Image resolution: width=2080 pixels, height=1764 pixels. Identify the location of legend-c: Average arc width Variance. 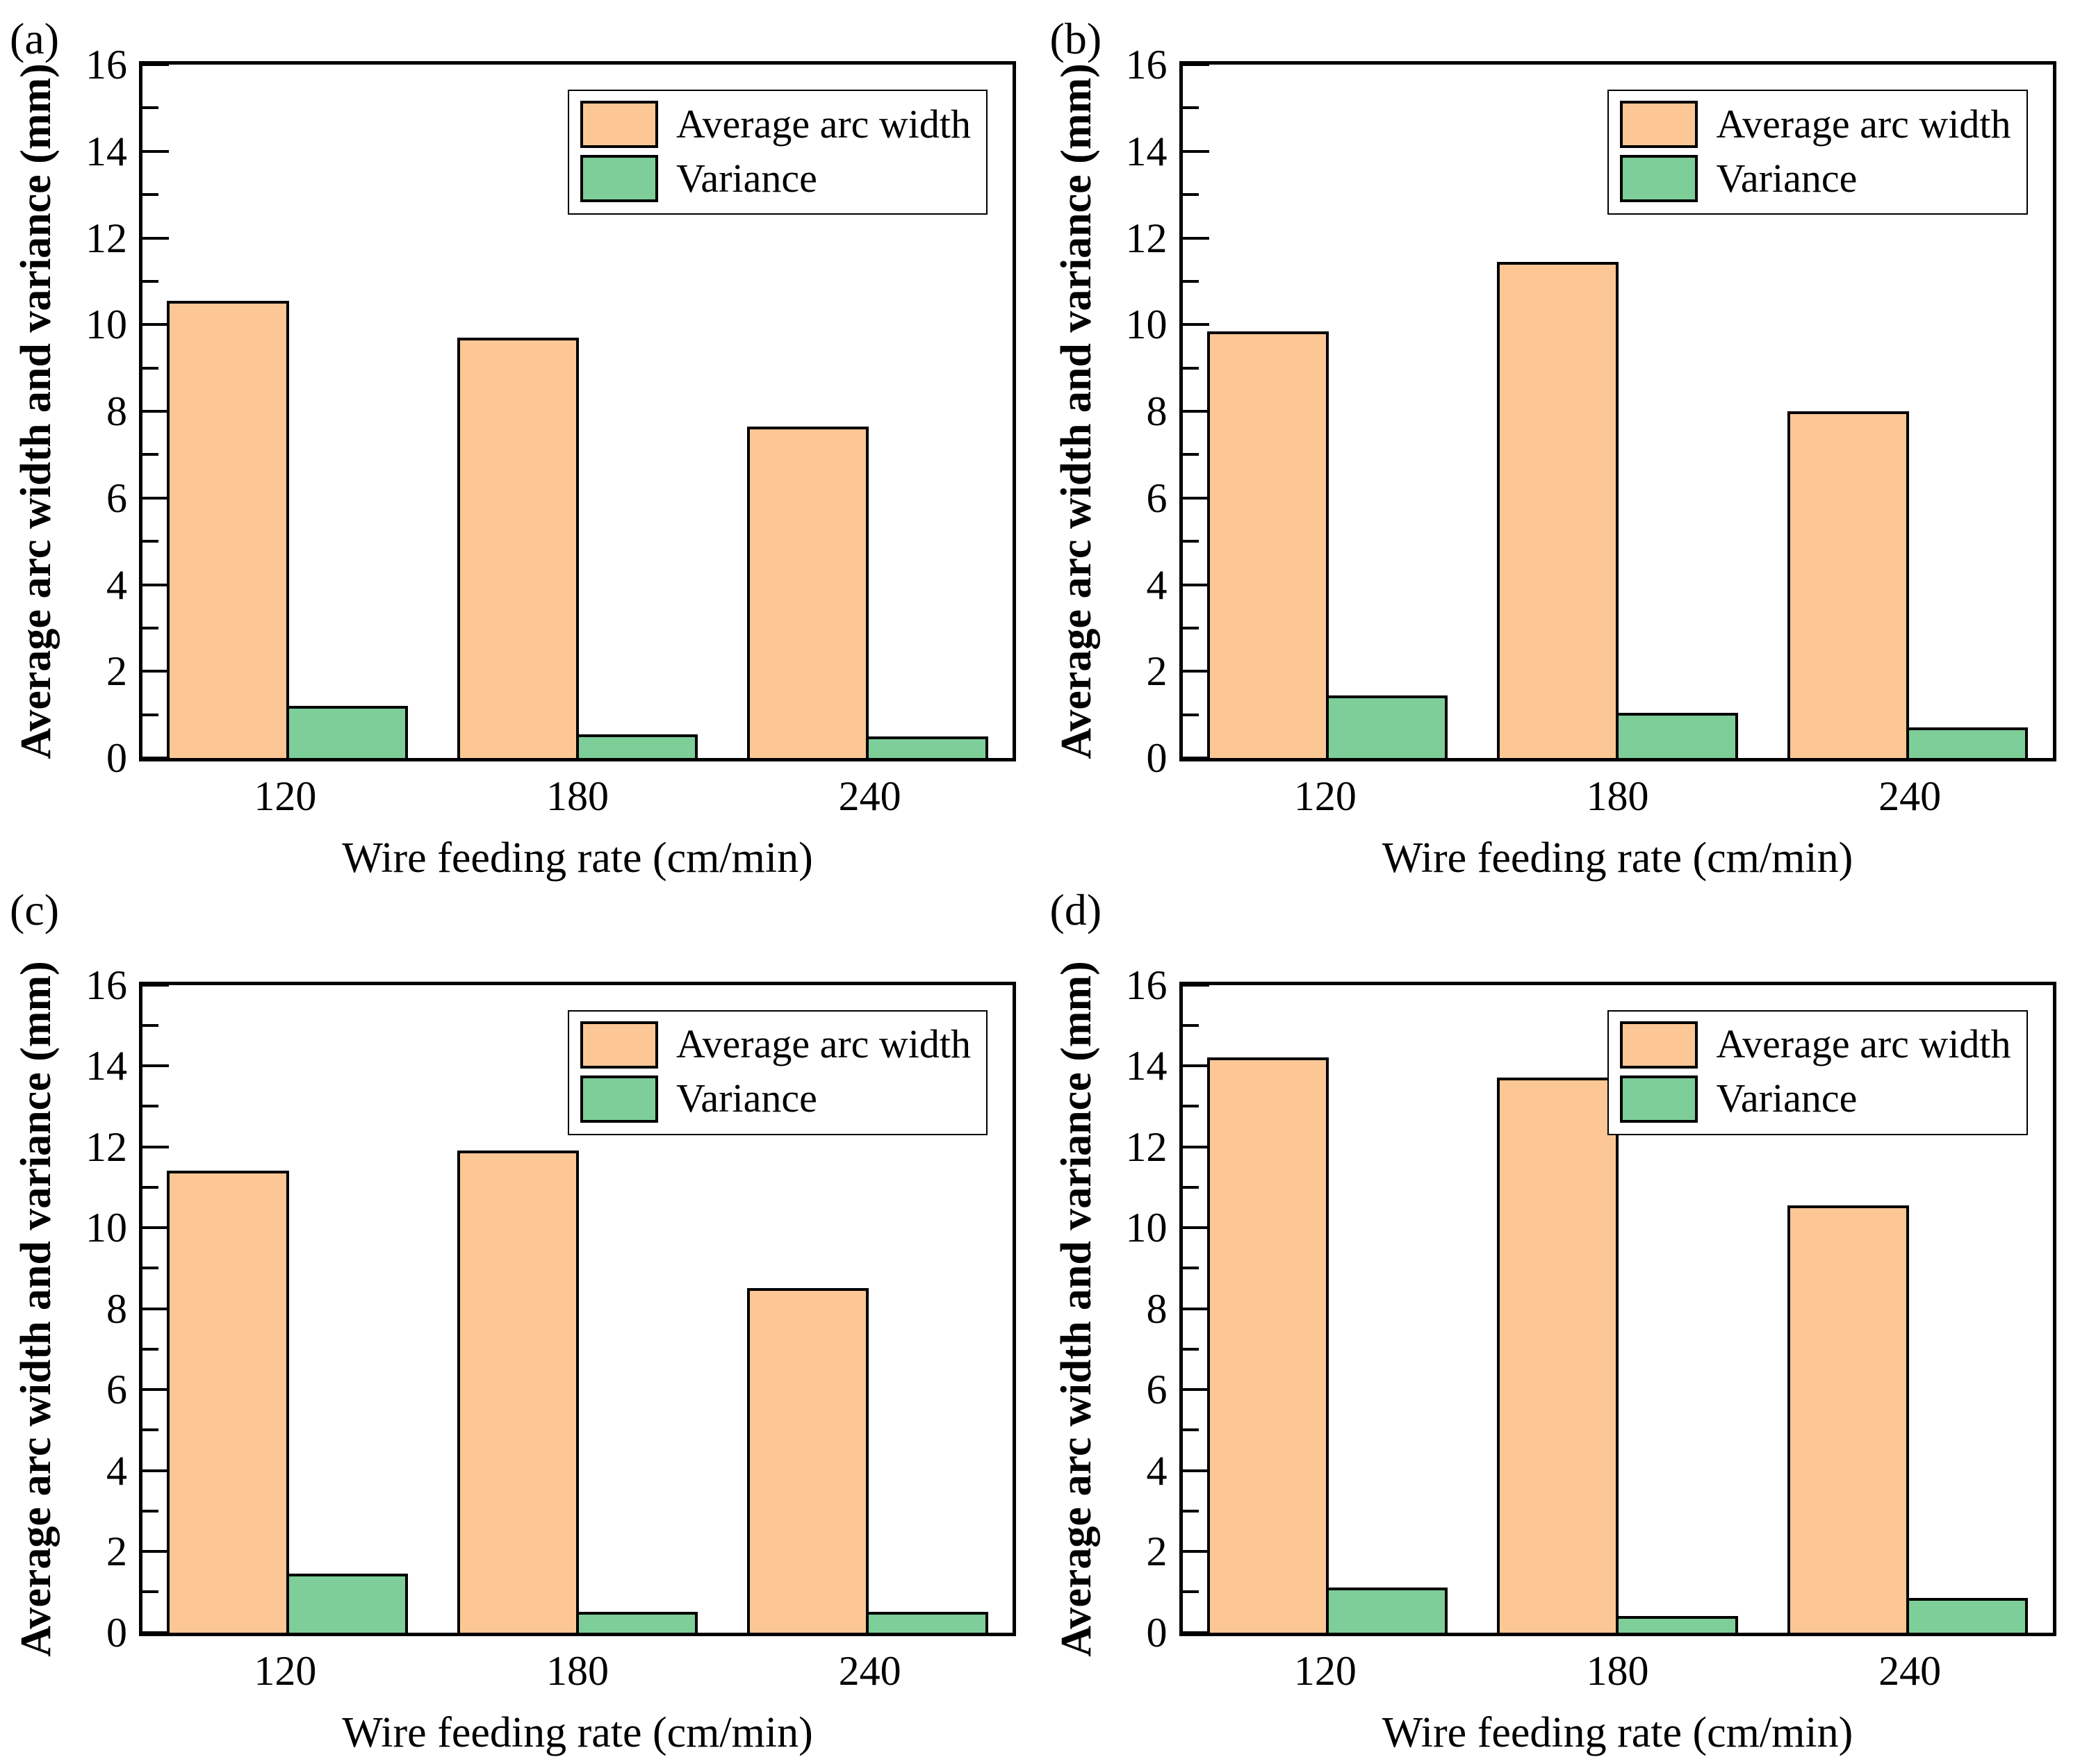
(777, 1072).